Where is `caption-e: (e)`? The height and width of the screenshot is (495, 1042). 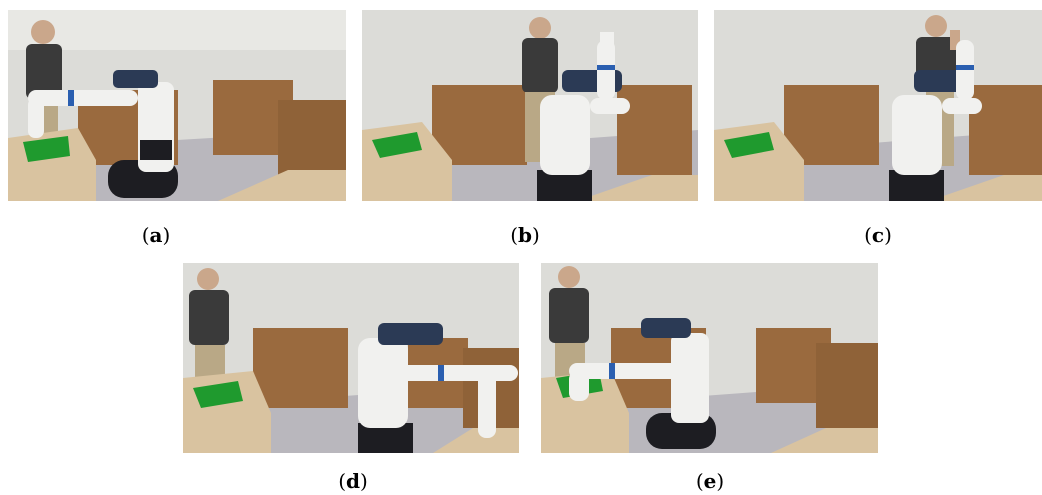 caption-e: (e) is located at coordinates (710, 481).